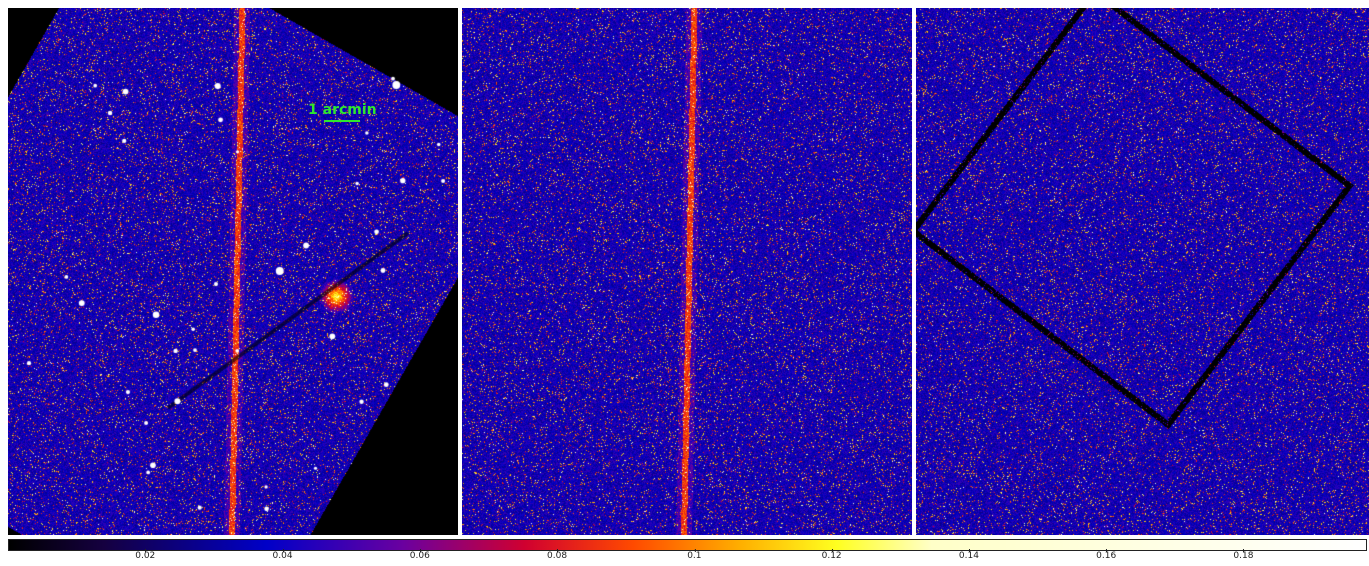 This screenshot has width=1369, height=566. I want to click on scale-bar, so click(342, 121).